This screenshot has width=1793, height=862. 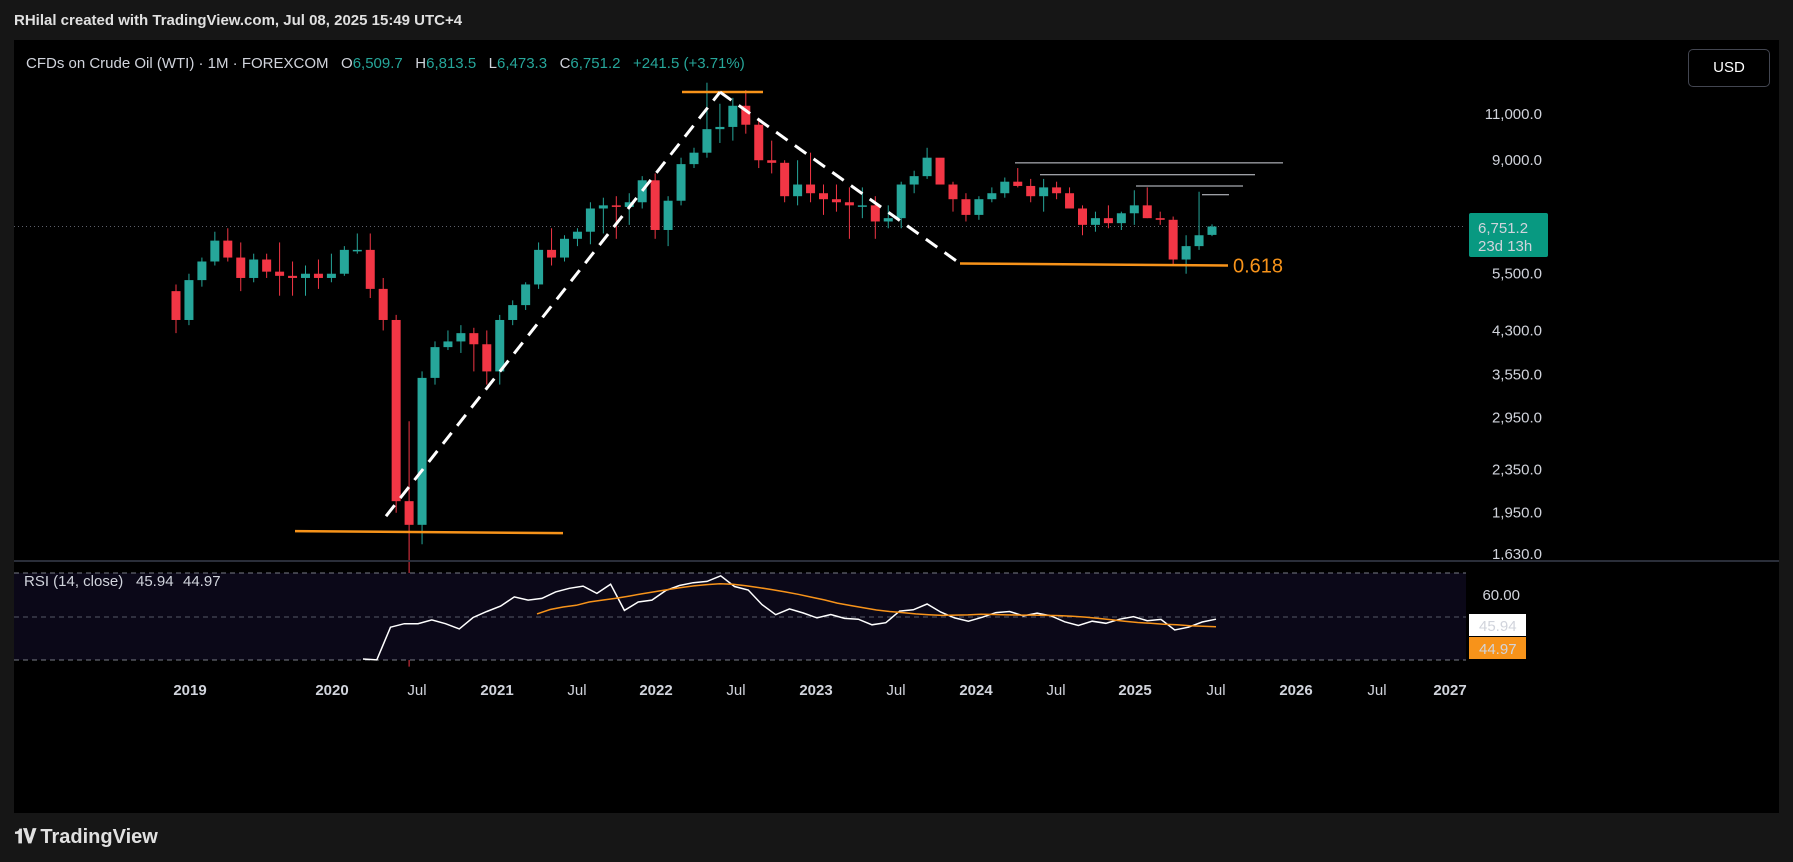 What do you see at coordinates (896, 837) in the screenshot?
I see `bottom-bar` at bounding box center [896, 837].